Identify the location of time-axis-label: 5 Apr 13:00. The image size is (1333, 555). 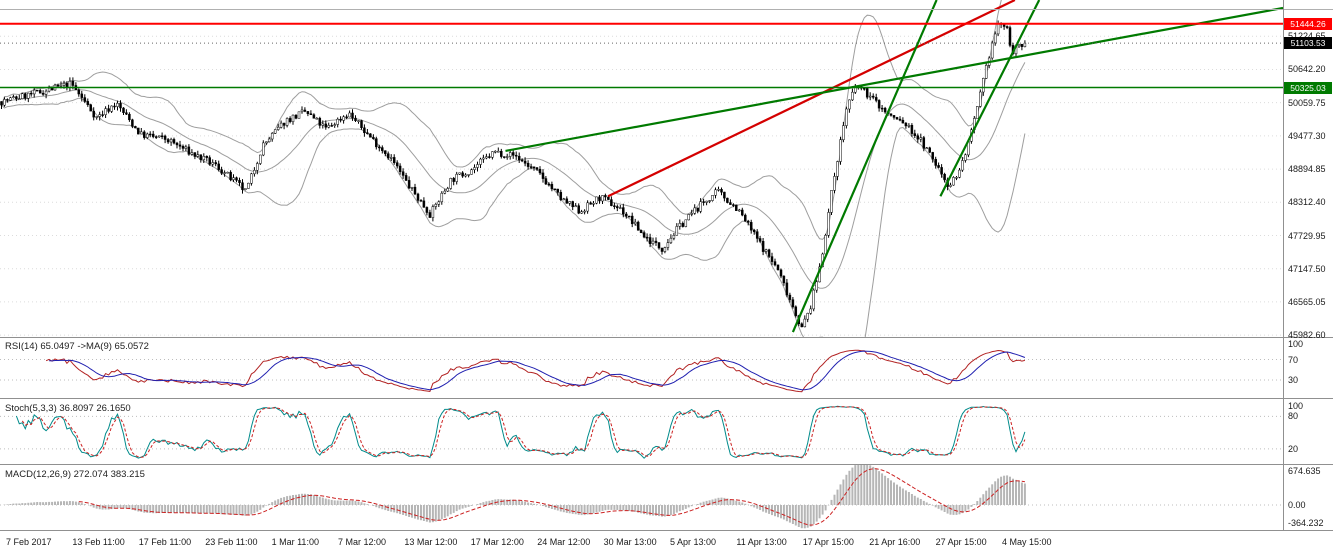
(693, 542).